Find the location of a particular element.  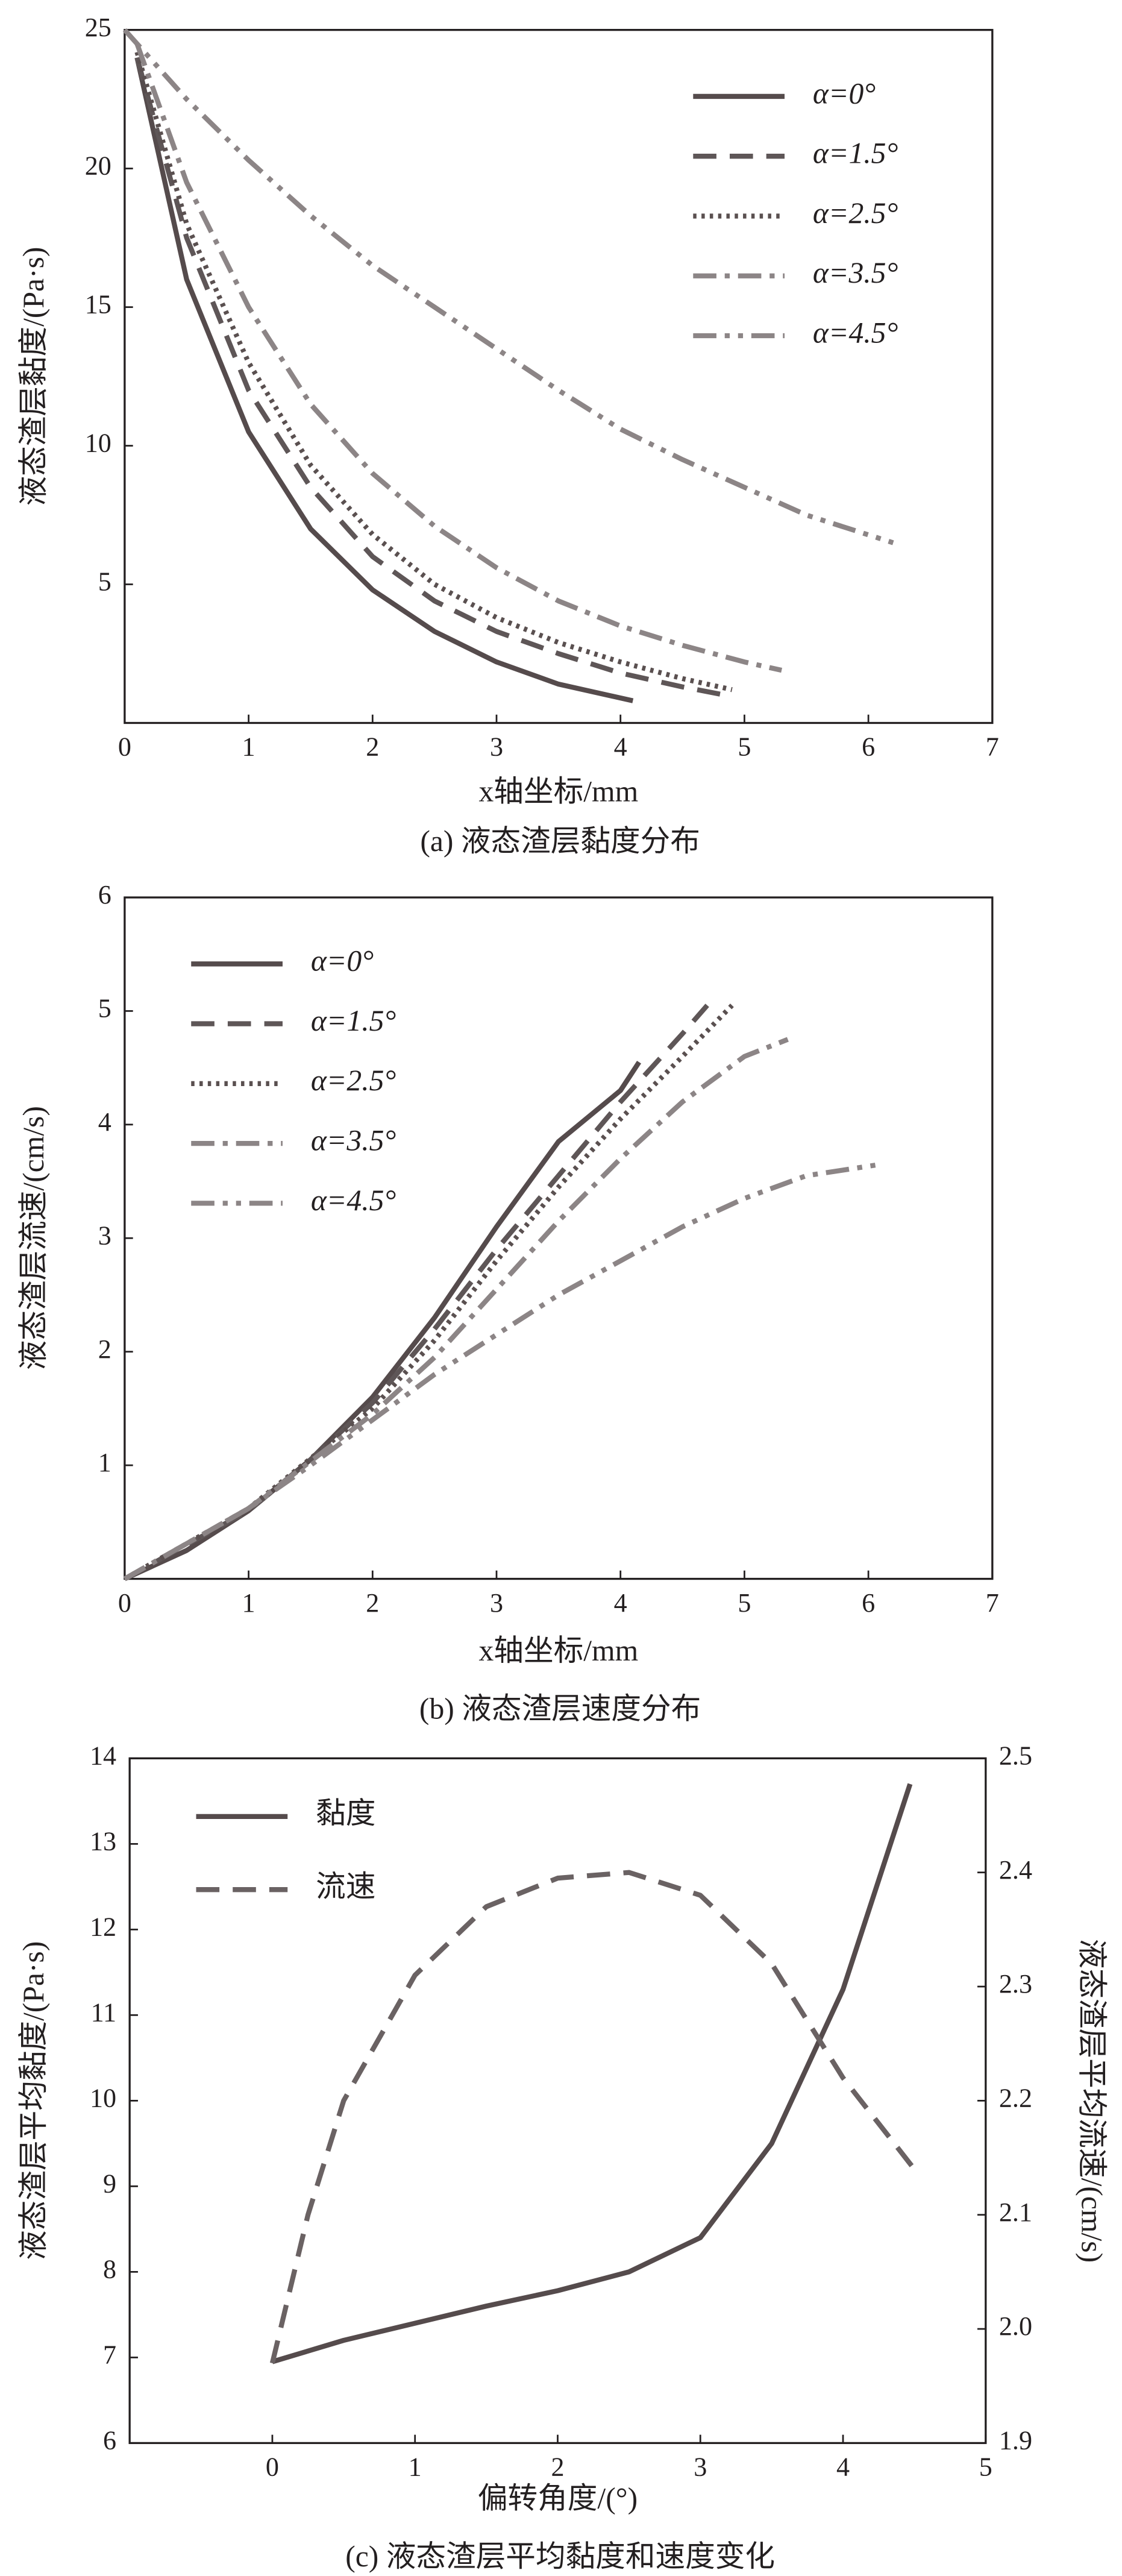

y-tick-label: 15 is located at coordinates (98, 304).